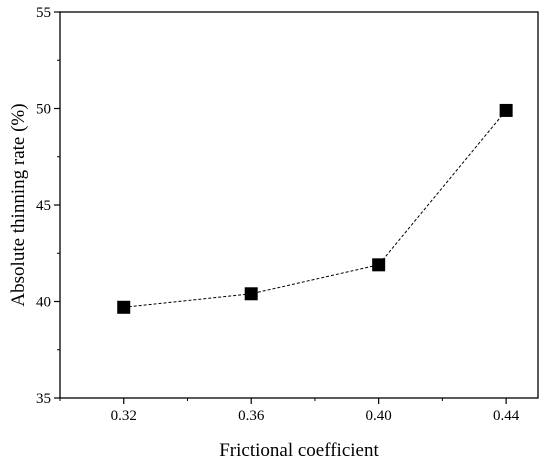 Image resolution: width=550 pixels, height=466 pixels. Describe the element at coordinates (43, 110) in the screenshot. I see `y-tick-label: 50` at that location.